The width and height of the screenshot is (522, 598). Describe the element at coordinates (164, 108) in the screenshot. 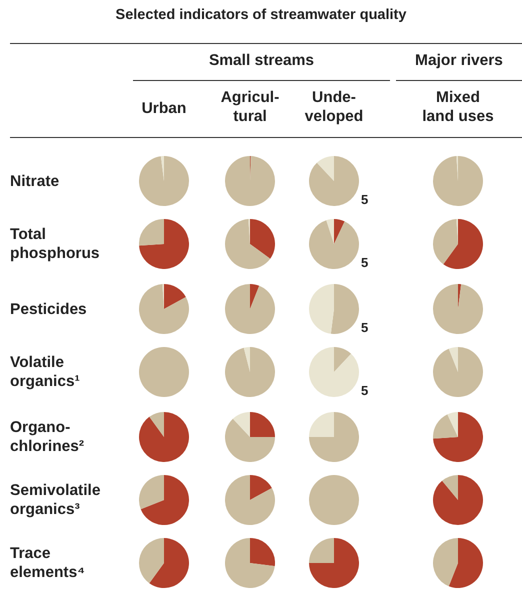

I see `text: Urban` at that location.